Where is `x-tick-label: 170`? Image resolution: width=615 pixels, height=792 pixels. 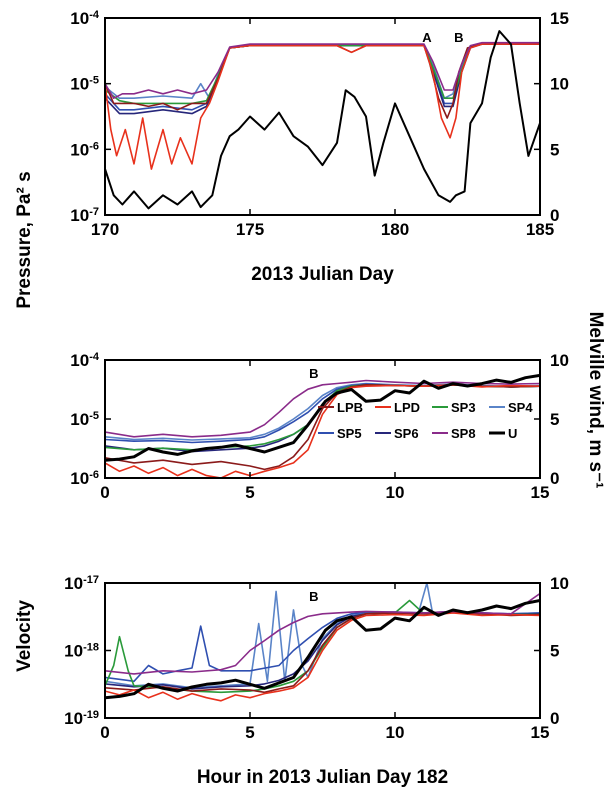 x-tick-label: 170 is located at coordinates (105, 229).